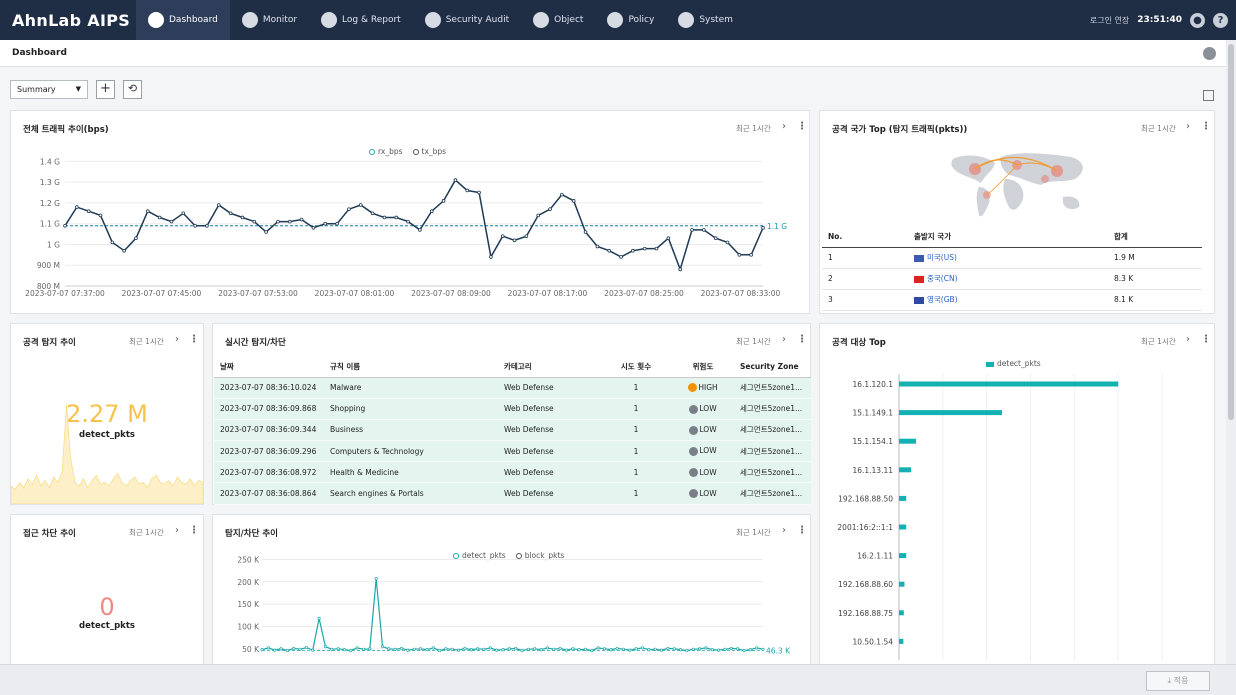  What do you see at coordinates (865, 584) in the screenshot?
I see `category-label: 192.168.88.60` at bounding box center [865, 584].